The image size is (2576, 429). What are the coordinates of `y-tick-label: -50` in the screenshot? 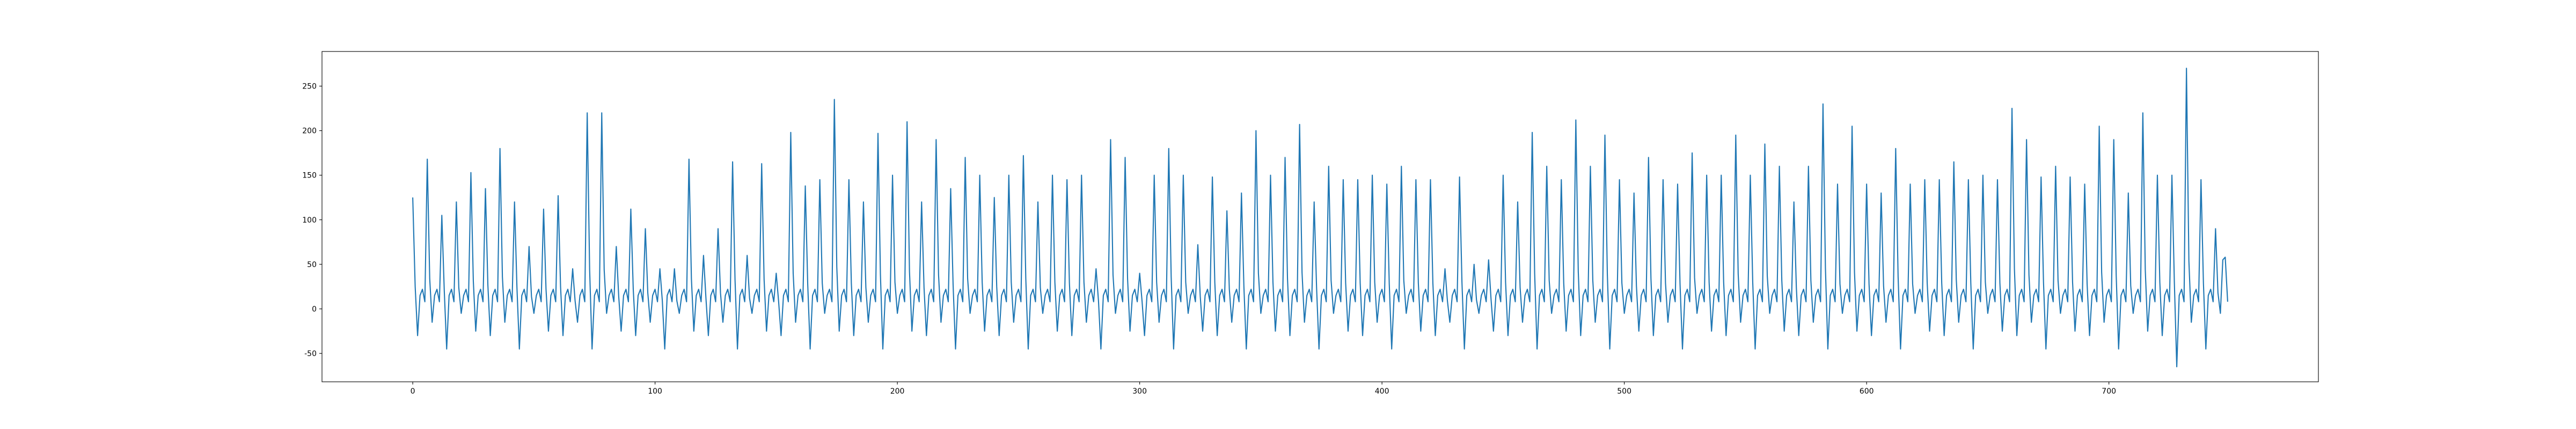 It's located at (310, 354).